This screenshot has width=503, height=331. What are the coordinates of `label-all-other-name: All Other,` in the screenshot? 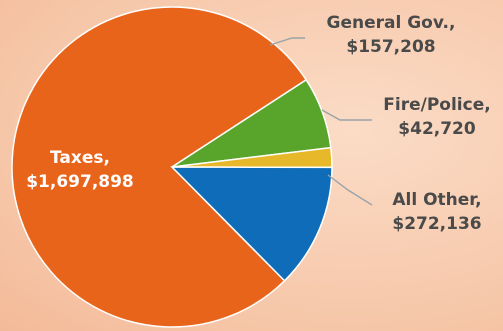 It's located at (436, 200).